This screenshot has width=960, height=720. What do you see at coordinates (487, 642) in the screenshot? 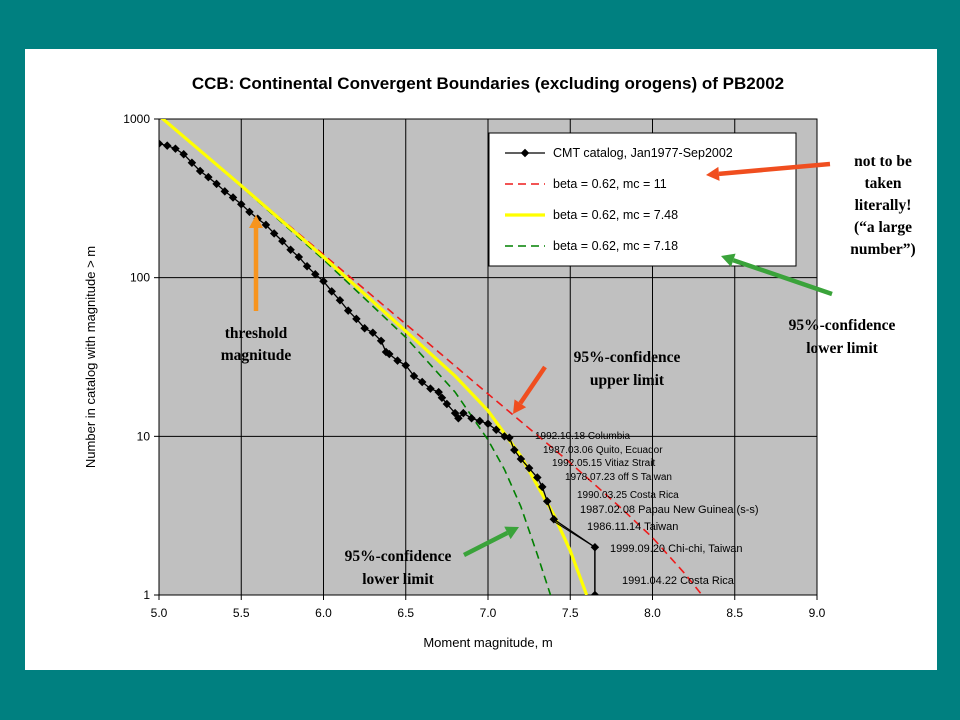
I see `x-axis-title: Moment magnitude, m` at bounding box center [487, 642].